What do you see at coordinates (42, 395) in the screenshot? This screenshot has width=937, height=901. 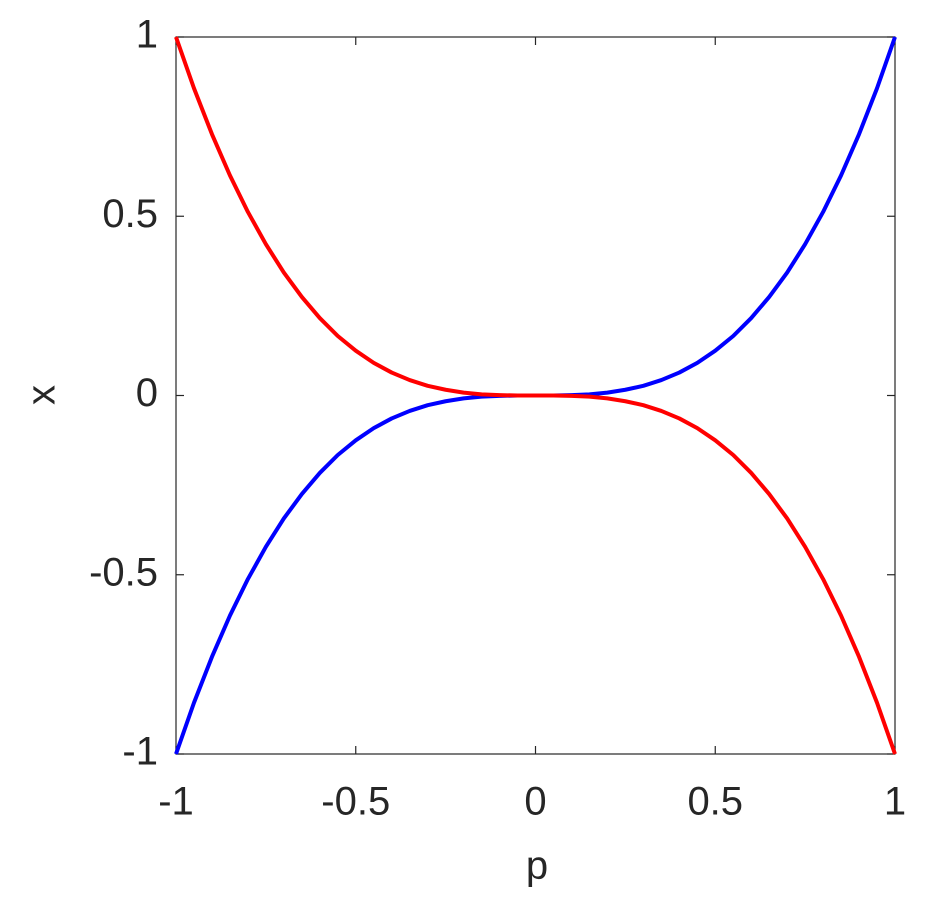 I see `y-axis-label: x` at bounding box center [42, 395].